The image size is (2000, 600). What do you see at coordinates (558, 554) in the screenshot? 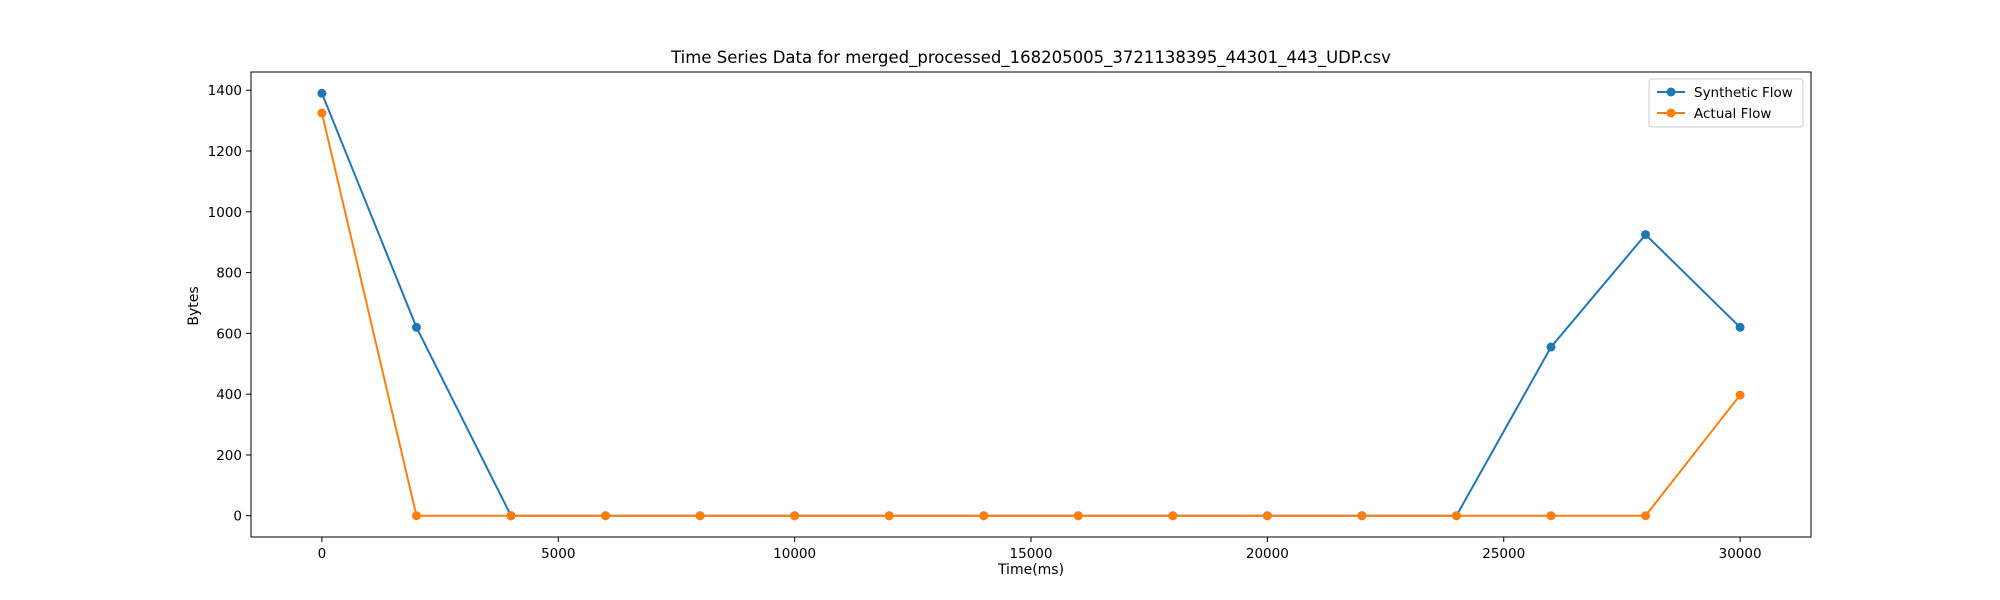
I see `x-tick-label: 5000` at bounding box center [558, 554].